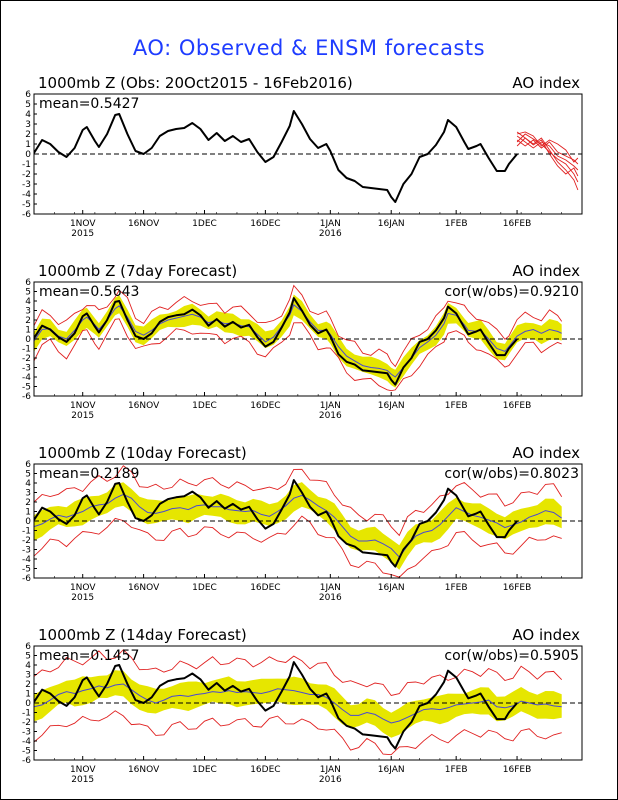 The width and height of the screenshot is (618, 800). I want to click on mean-label: mean=0.5427, so click(89, 104).